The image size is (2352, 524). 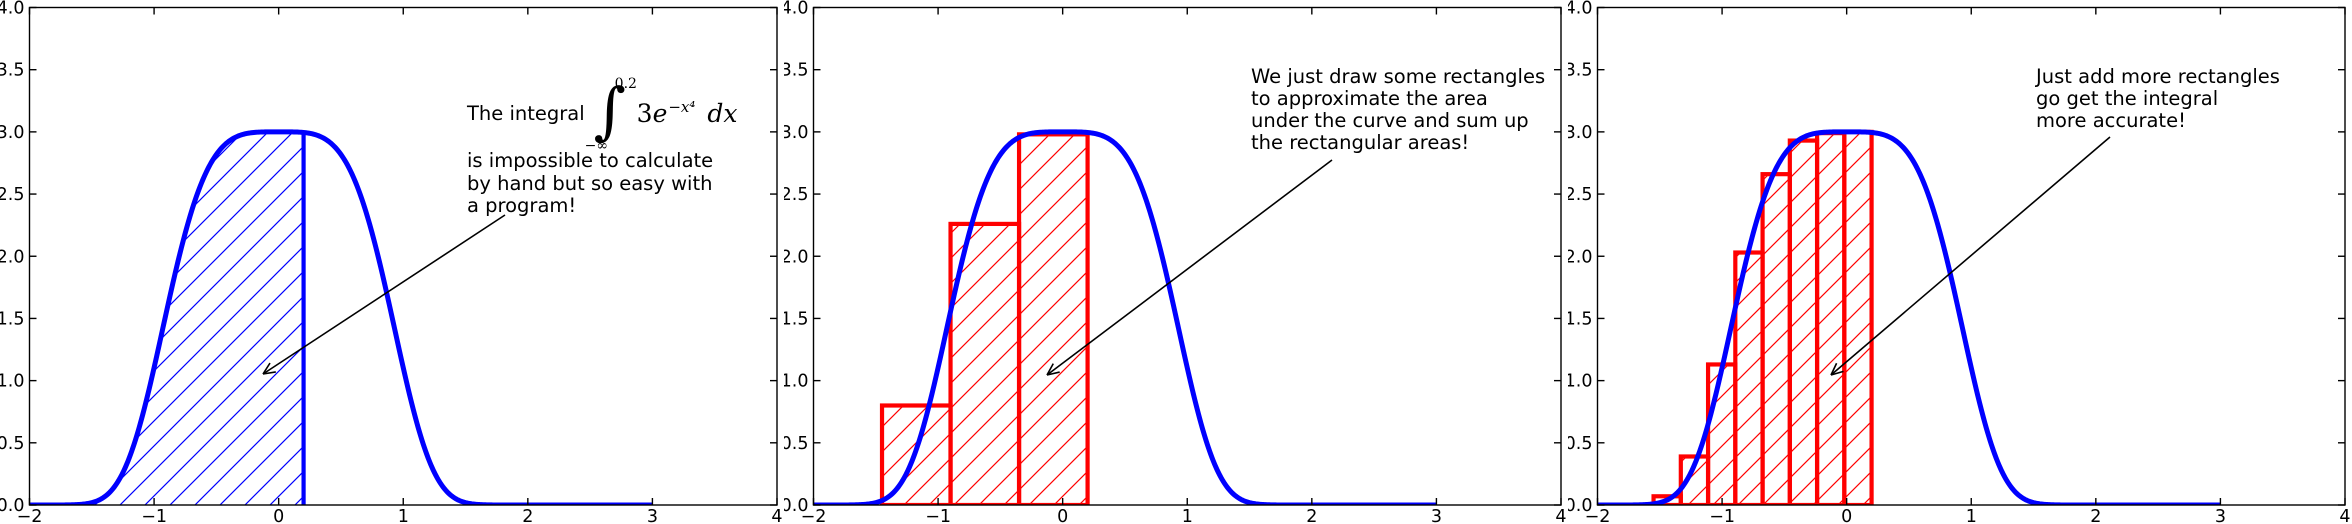 I want to click on integral-lower-limit: −∞, so click(x=596, y=146).